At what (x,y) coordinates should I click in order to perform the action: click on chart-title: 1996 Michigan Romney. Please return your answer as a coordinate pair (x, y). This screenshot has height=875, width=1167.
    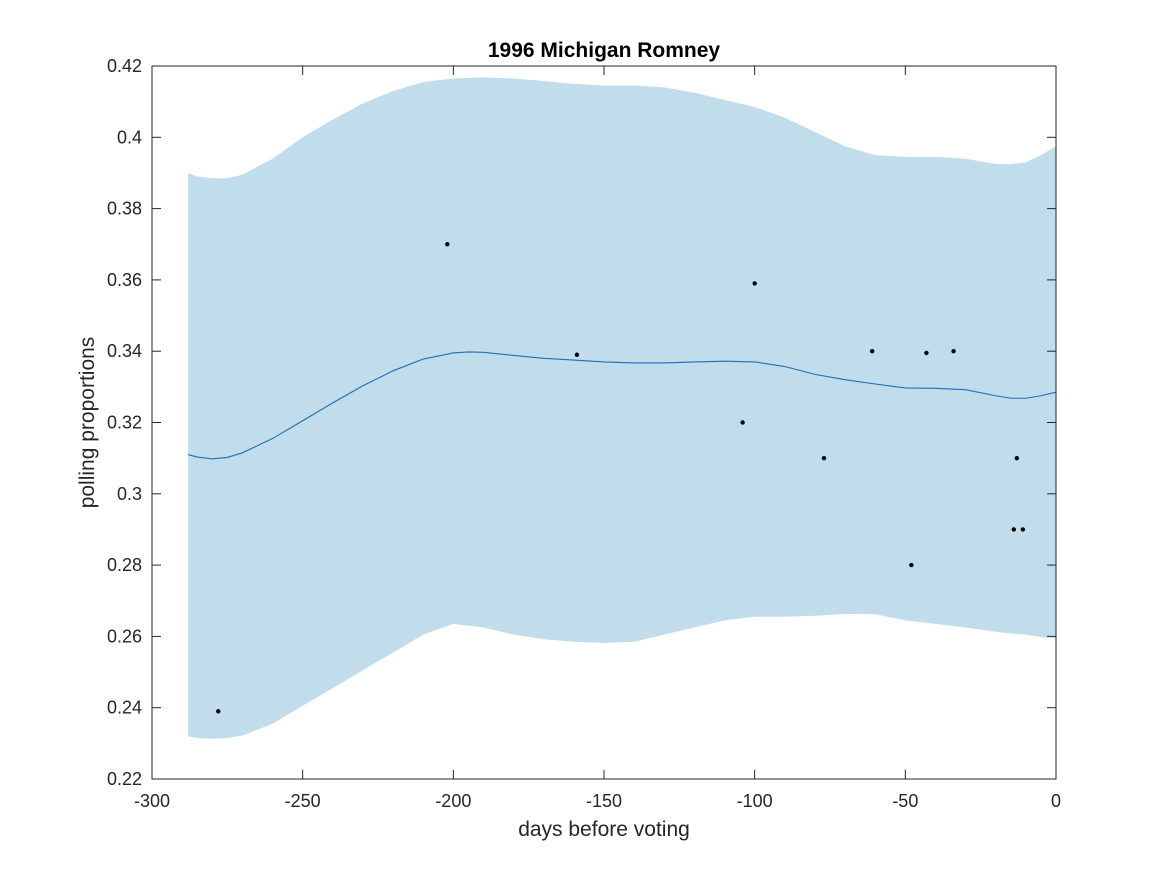
    Looking at the image, I should click on (604, 50).